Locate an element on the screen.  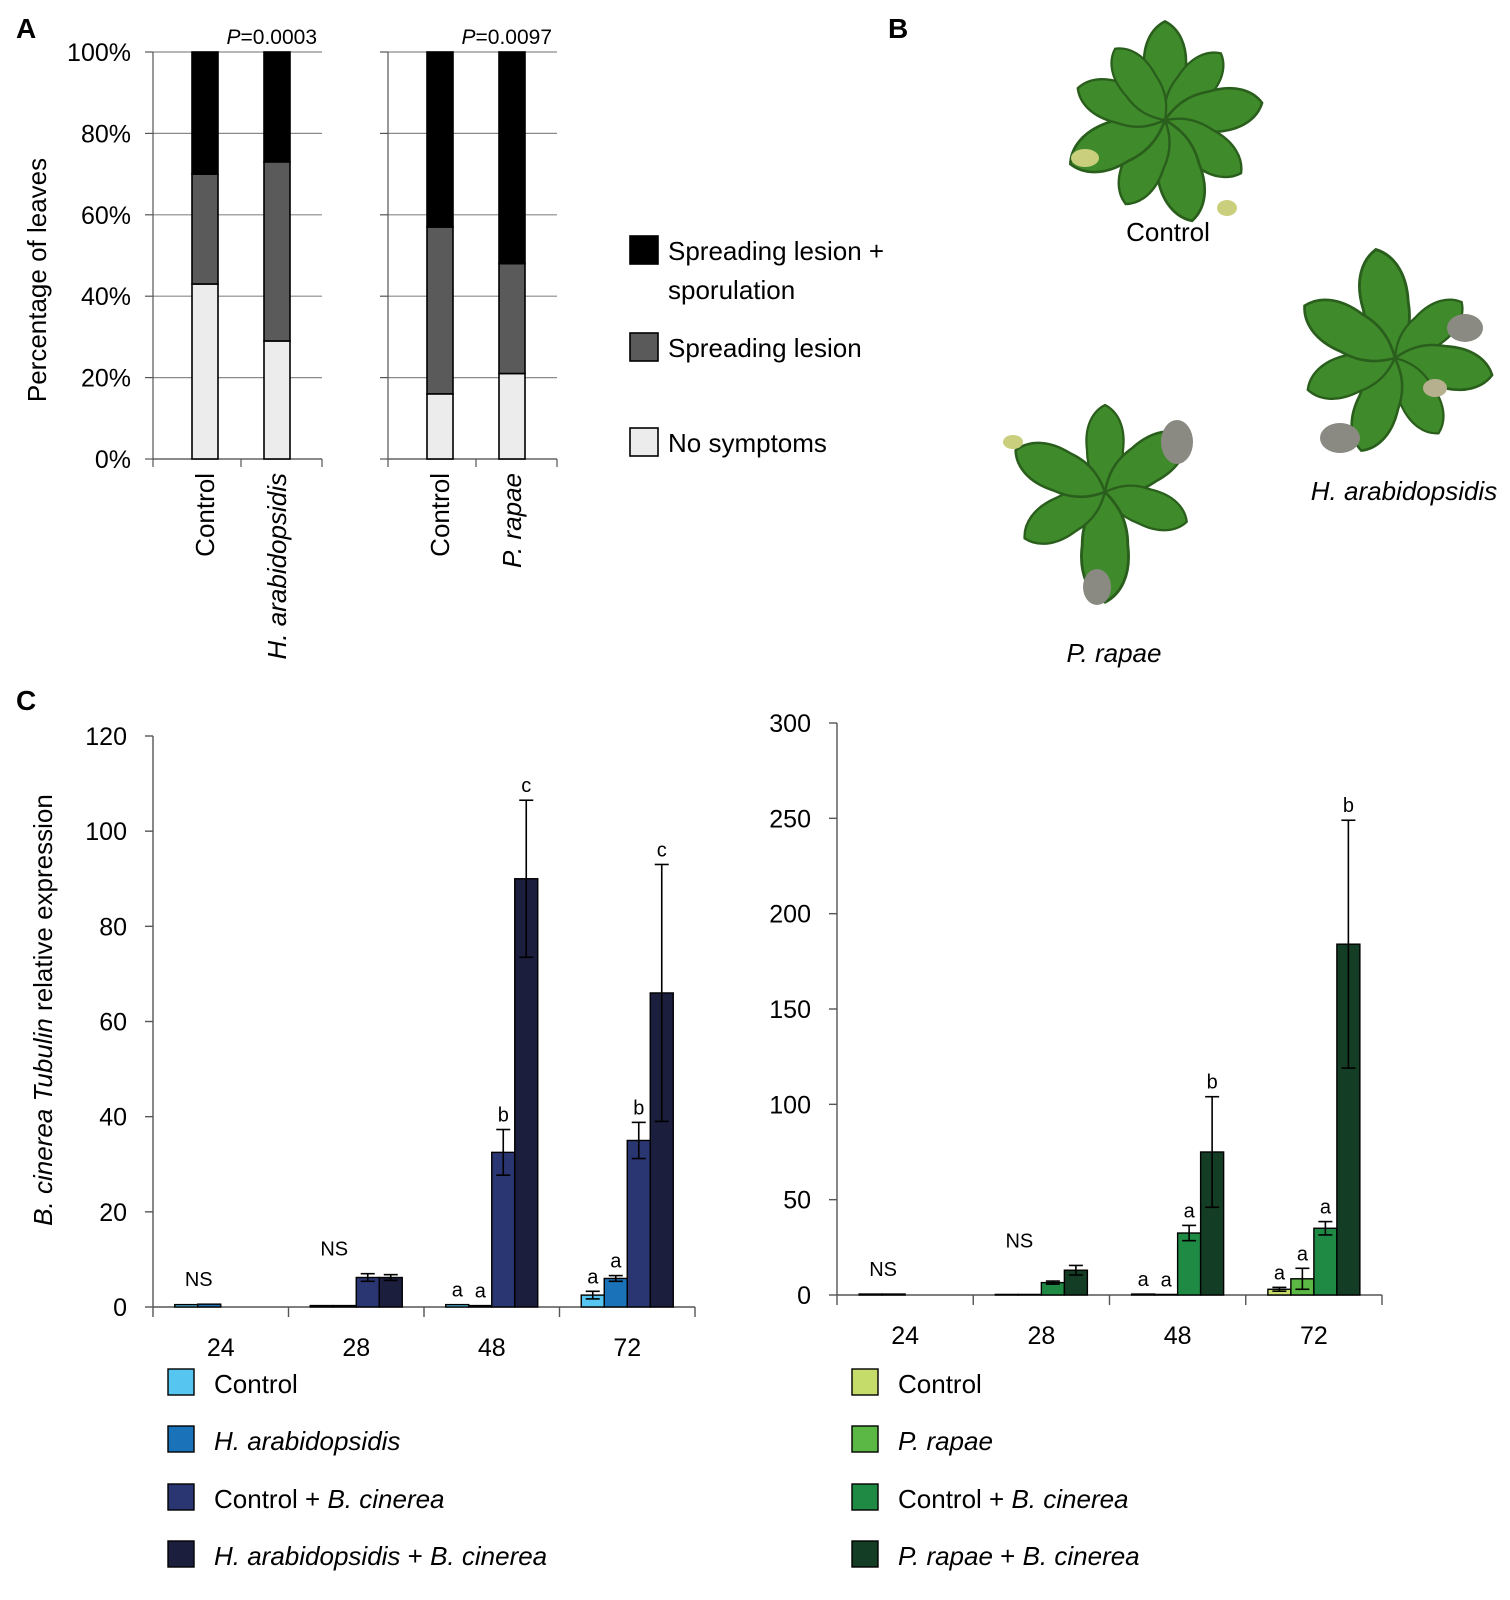
stacked-bar-chart-a-right: Control P. rapae P=0.0097 is located at coordinates (469, 297).